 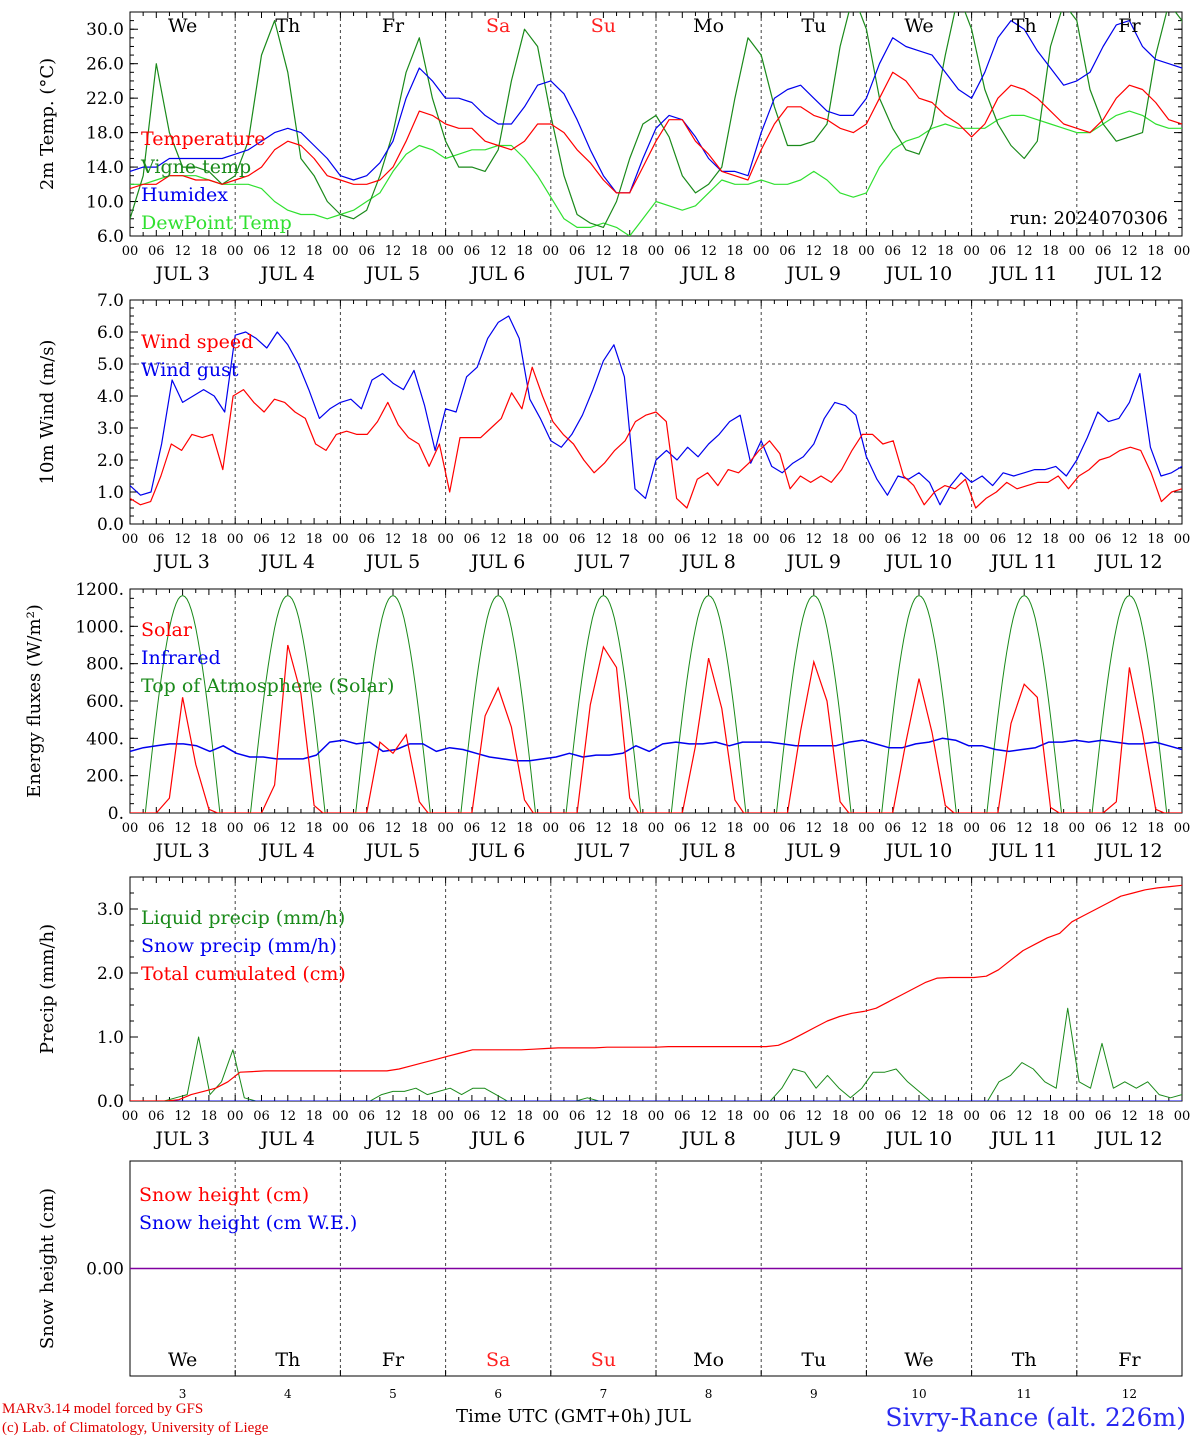 What do you see at coordinates (1024, 1360) in the screenshot?
I see `weekday-label: Th` at bounding box center [1024, 1360].